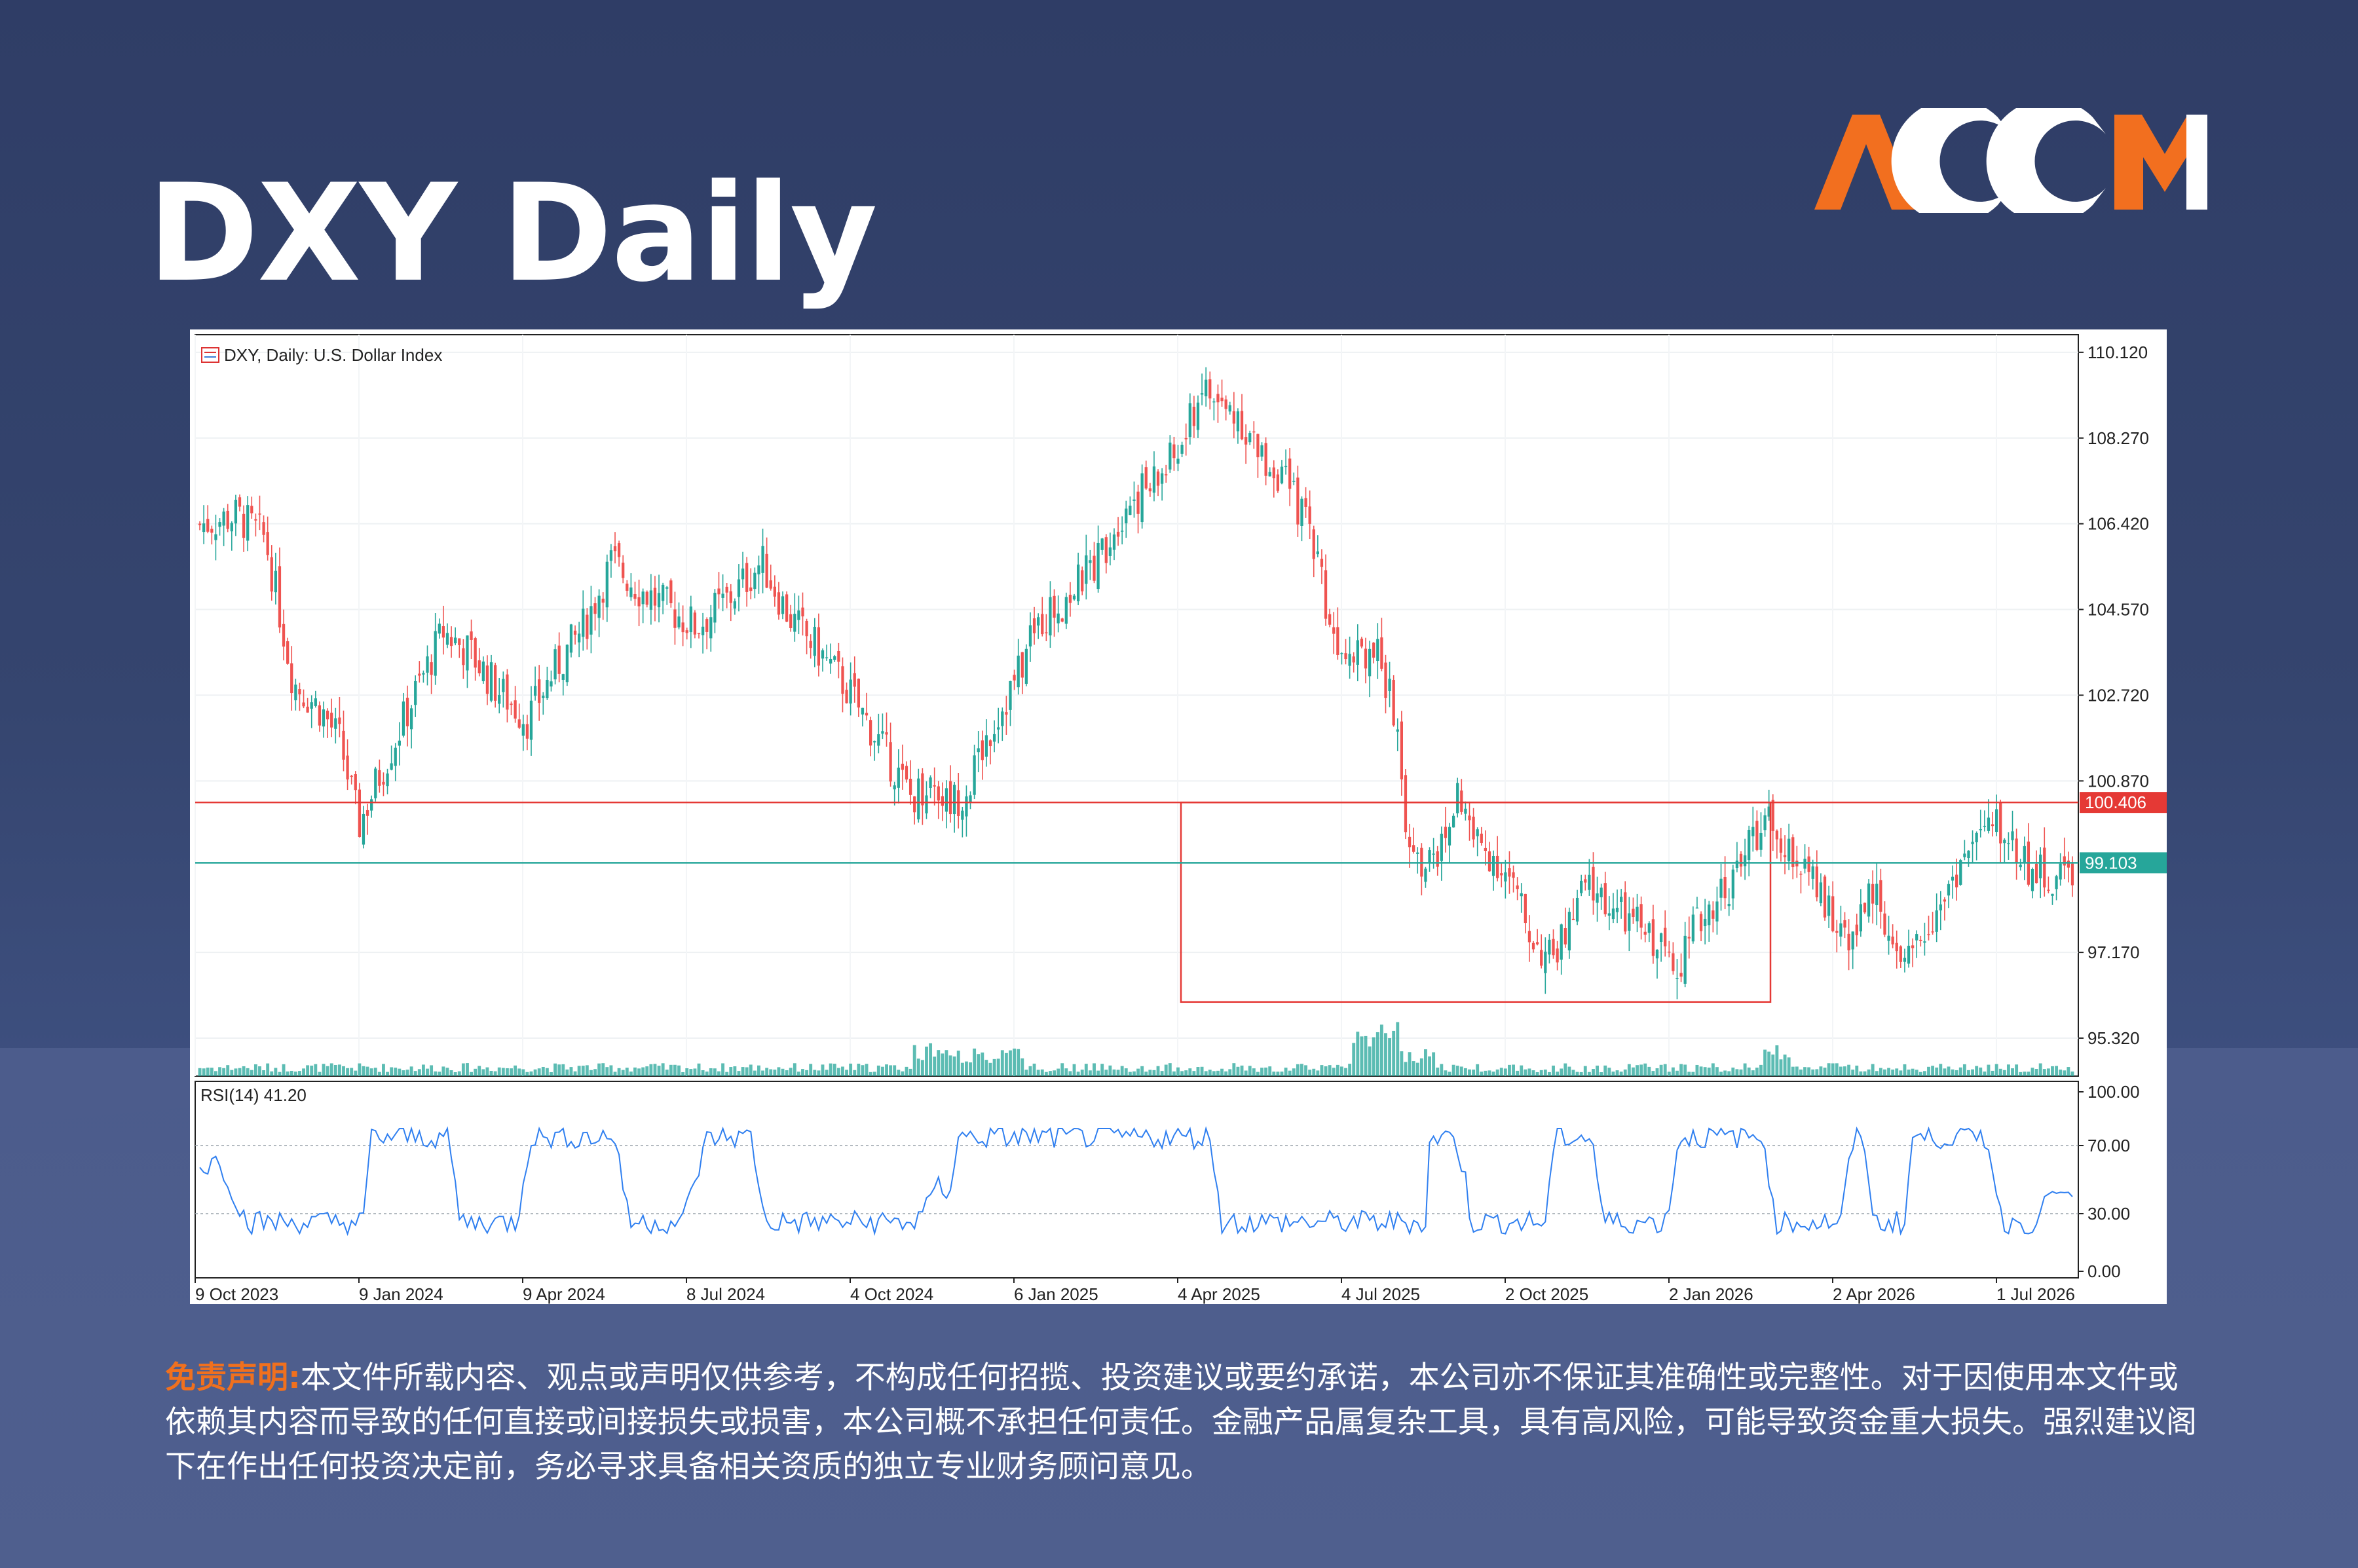 The image size is (2358, 1568). Describe the element at coordinates (2036, 1294) in the screenshot. I see `time-tick-label: 1 Jul 2026` at that location.